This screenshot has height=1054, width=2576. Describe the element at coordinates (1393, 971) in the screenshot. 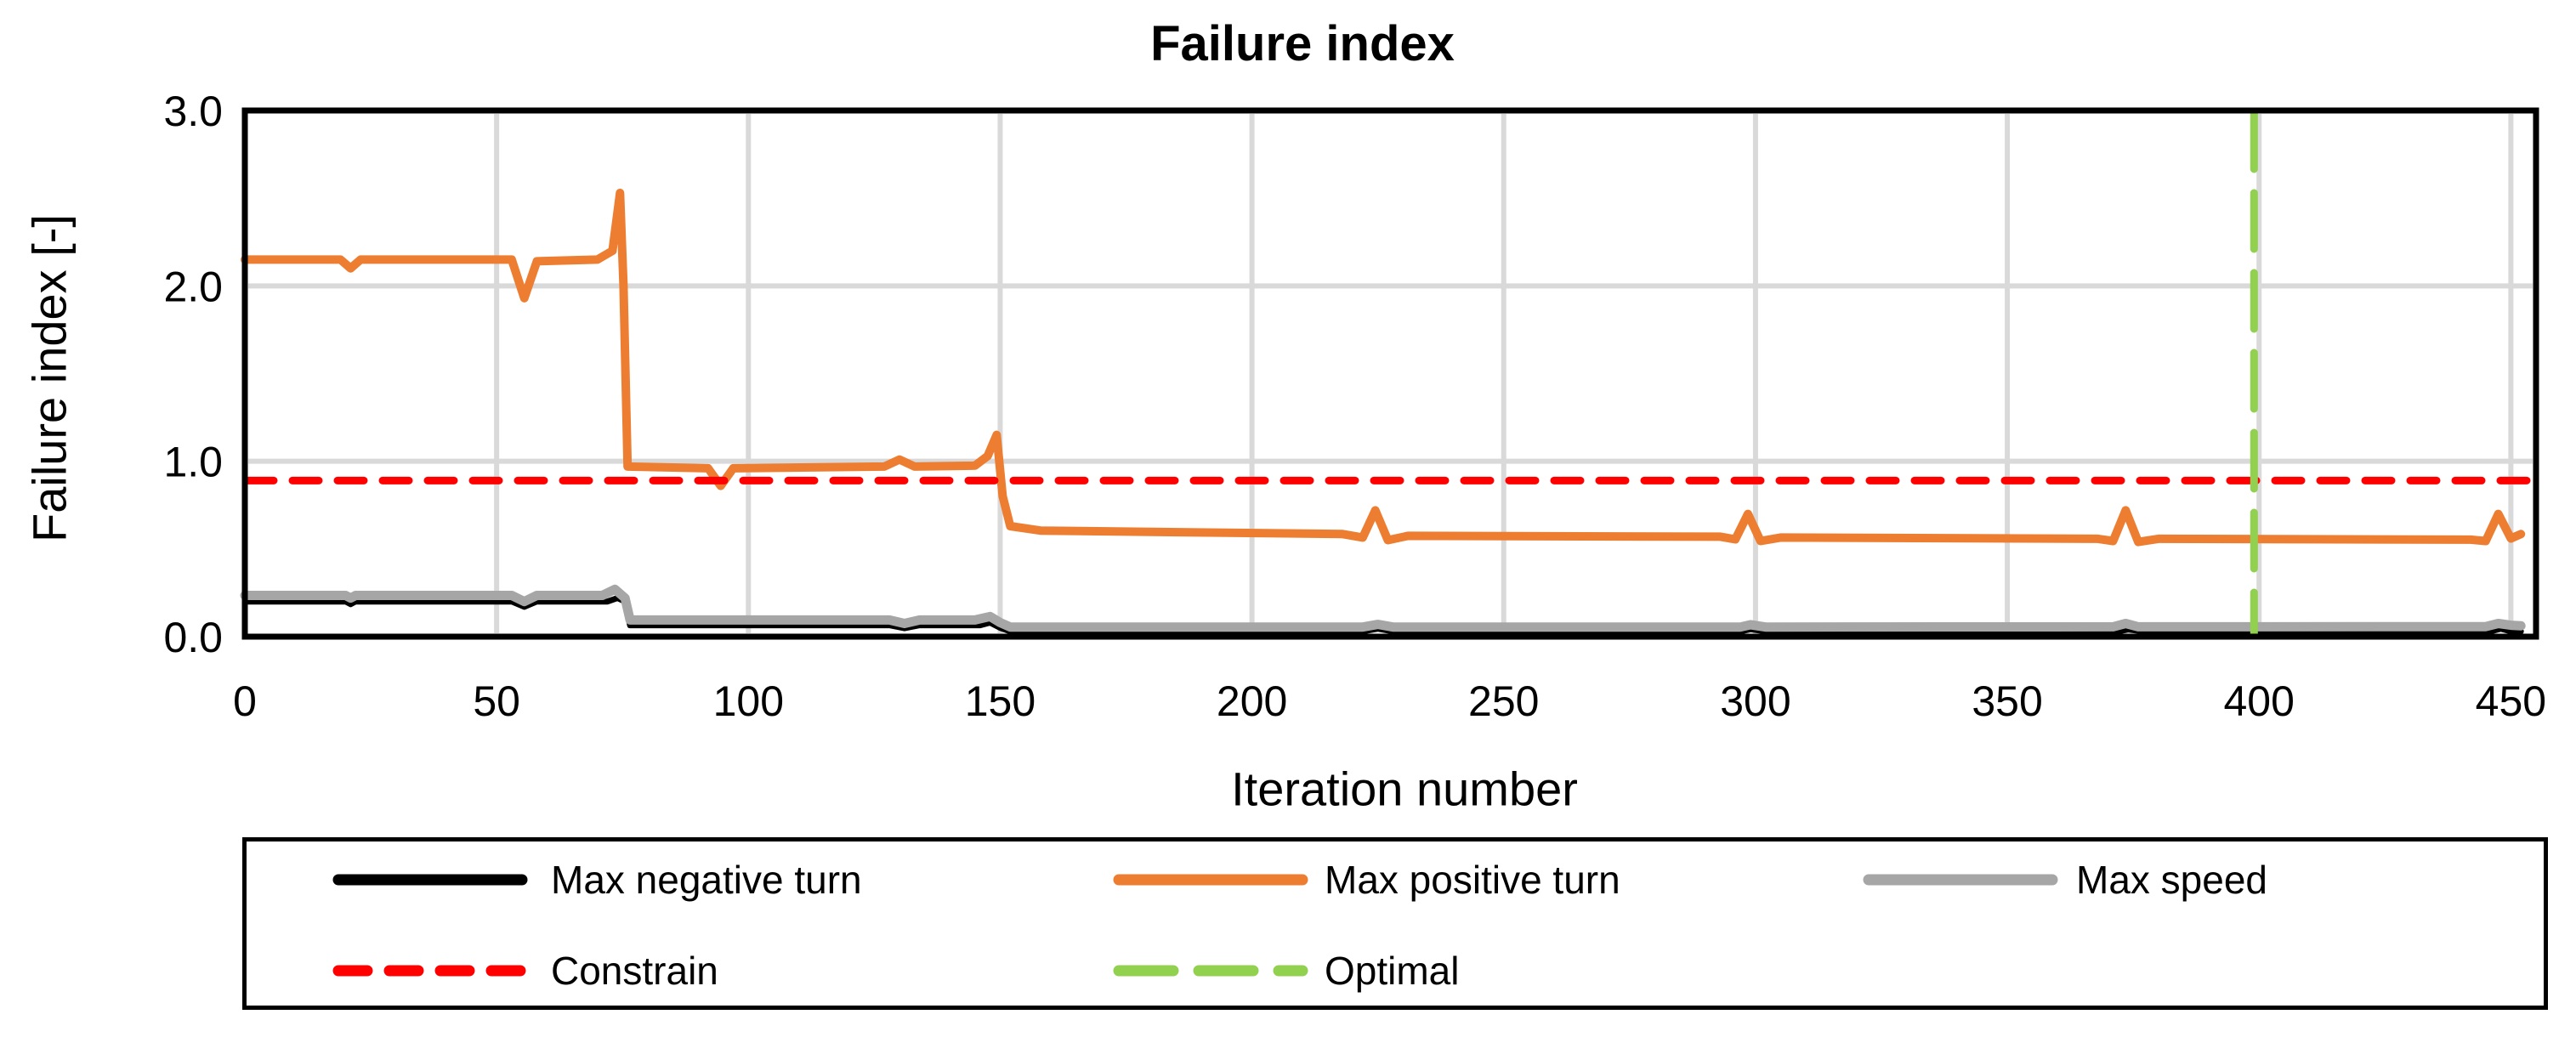

I see `legend-label-optimal: Optimal` at that location.